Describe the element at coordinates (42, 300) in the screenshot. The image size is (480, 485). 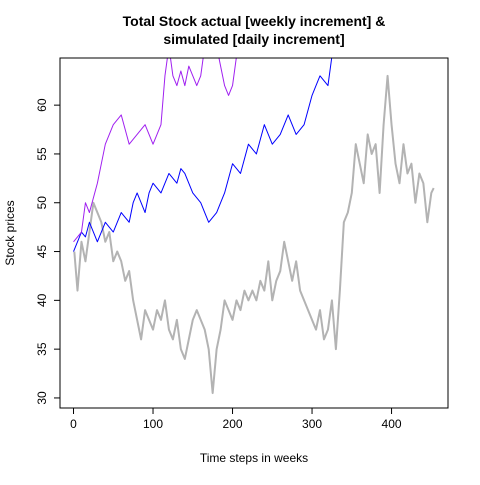
I see `y-tick-label: 40` at that location.